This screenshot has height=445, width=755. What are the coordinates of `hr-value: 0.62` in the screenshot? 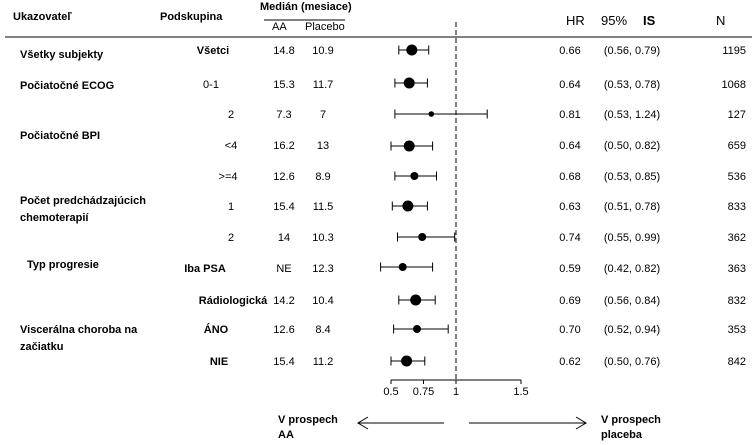 It's located at (569, 362).